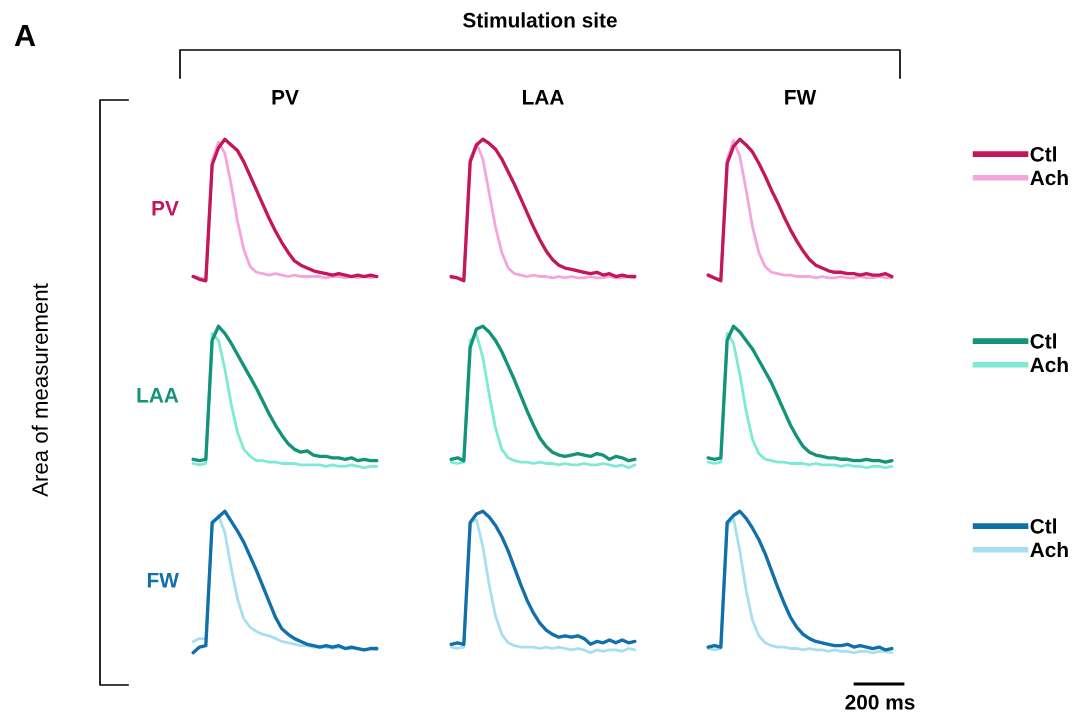  I want to click on y-axis-title: FW, so click(163, 580).